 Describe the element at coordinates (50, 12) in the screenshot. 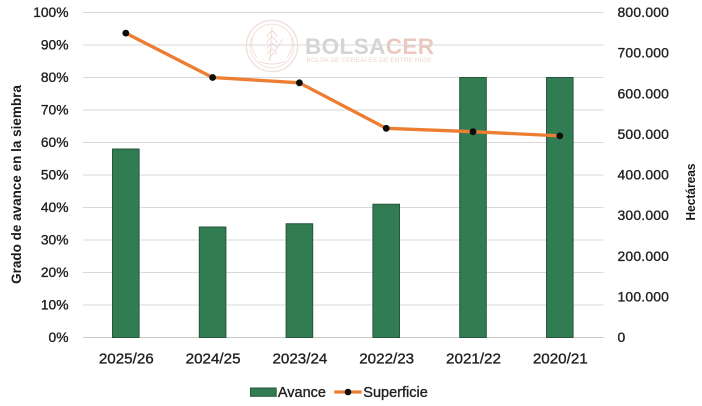

I see `svg-text: 100%` at that location.